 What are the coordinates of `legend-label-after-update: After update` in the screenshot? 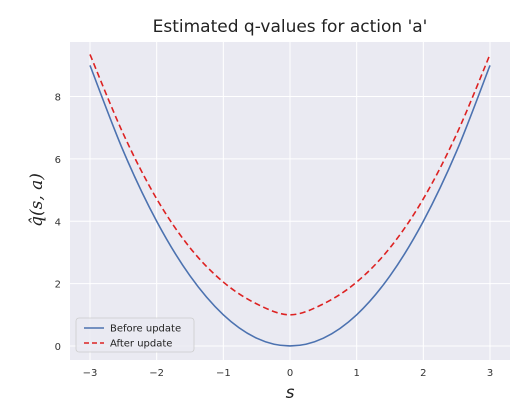 It's located at (141, 344).